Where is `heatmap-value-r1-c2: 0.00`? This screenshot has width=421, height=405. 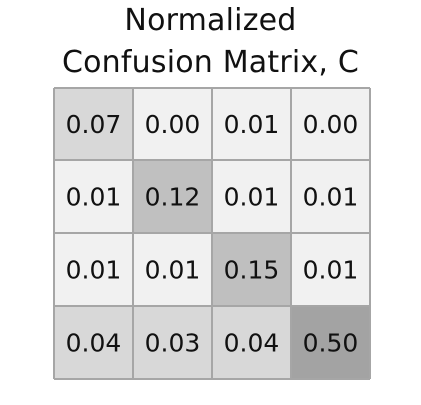
heatmap-value-r1-c2: 0.00 is located at coordinates (173, 124).